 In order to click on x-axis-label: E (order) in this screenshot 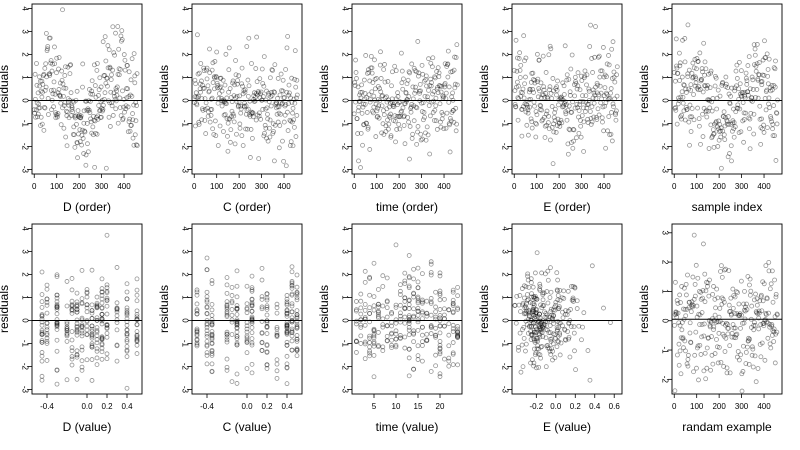, I will do `click(566, 207)`.